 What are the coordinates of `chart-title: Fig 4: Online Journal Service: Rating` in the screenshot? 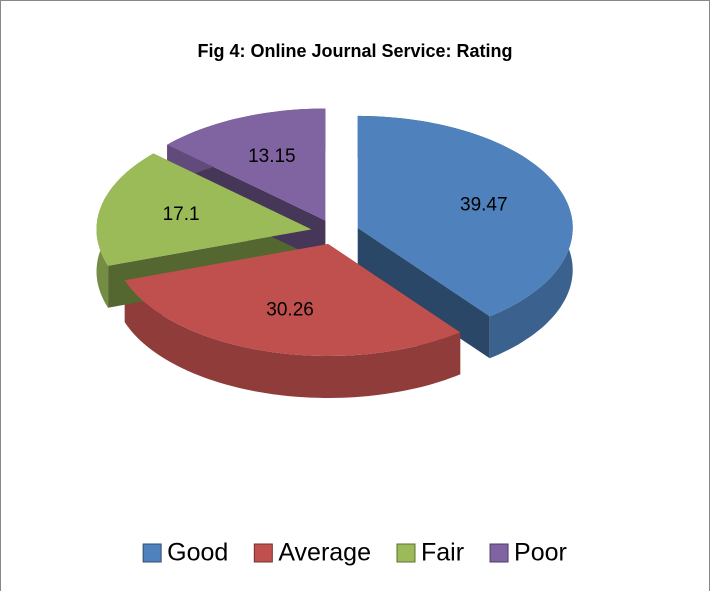 It's located at (354, 51).